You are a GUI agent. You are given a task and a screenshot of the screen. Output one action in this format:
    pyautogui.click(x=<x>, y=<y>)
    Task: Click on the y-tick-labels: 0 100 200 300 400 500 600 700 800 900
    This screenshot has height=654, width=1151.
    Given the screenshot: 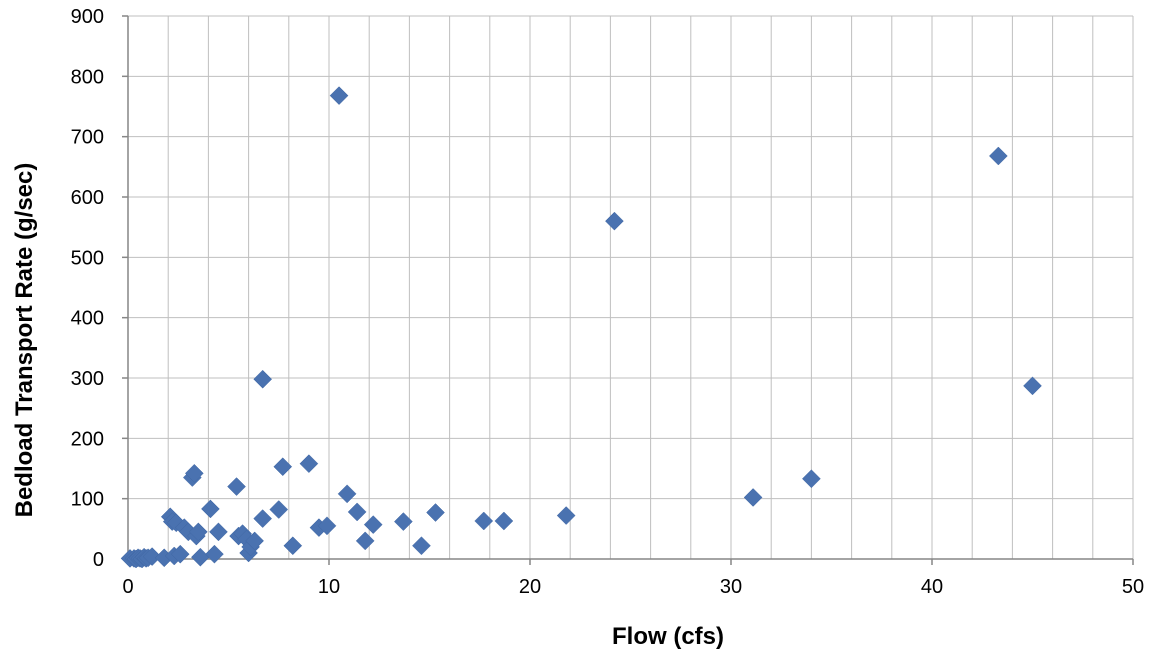 What is the action you would take?
    pyautogui.click(x=87, y=288)
    